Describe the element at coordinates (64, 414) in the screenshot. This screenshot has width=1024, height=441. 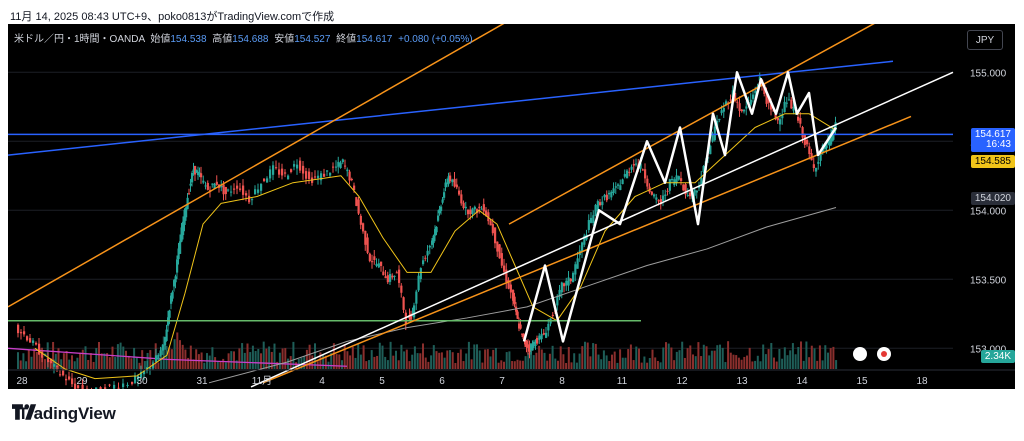
I see `tradingview-logo: TradingView` at that location.